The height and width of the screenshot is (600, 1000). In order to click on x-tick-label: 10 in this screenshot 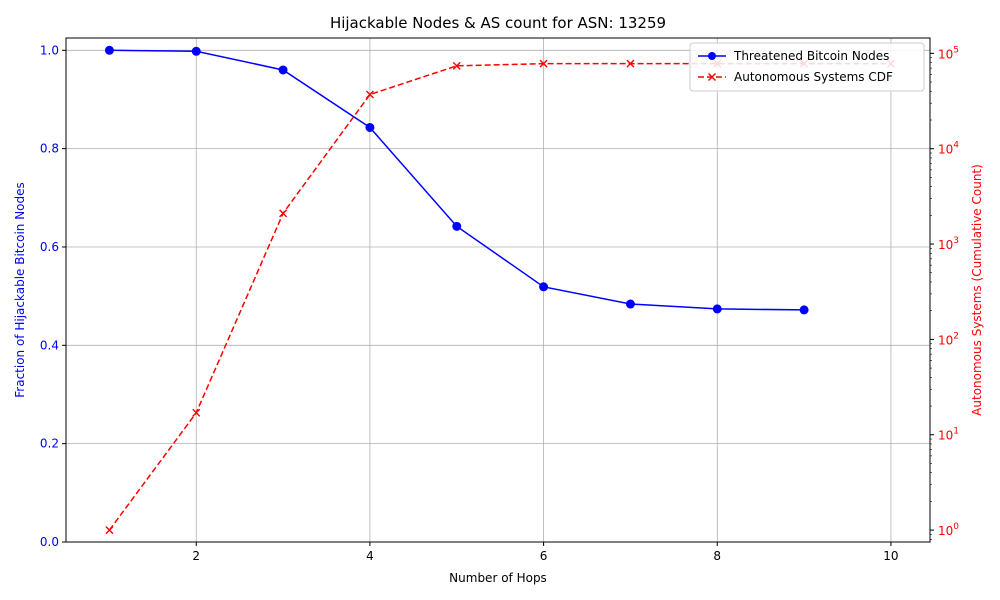, I will do `click(890, 556)`.